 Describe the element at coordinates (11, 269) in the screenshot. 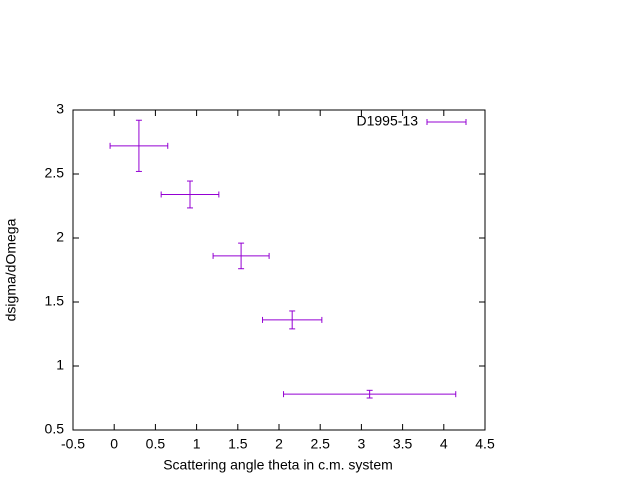

I see `y-axis-label: dsigma/dOmega` at that location.